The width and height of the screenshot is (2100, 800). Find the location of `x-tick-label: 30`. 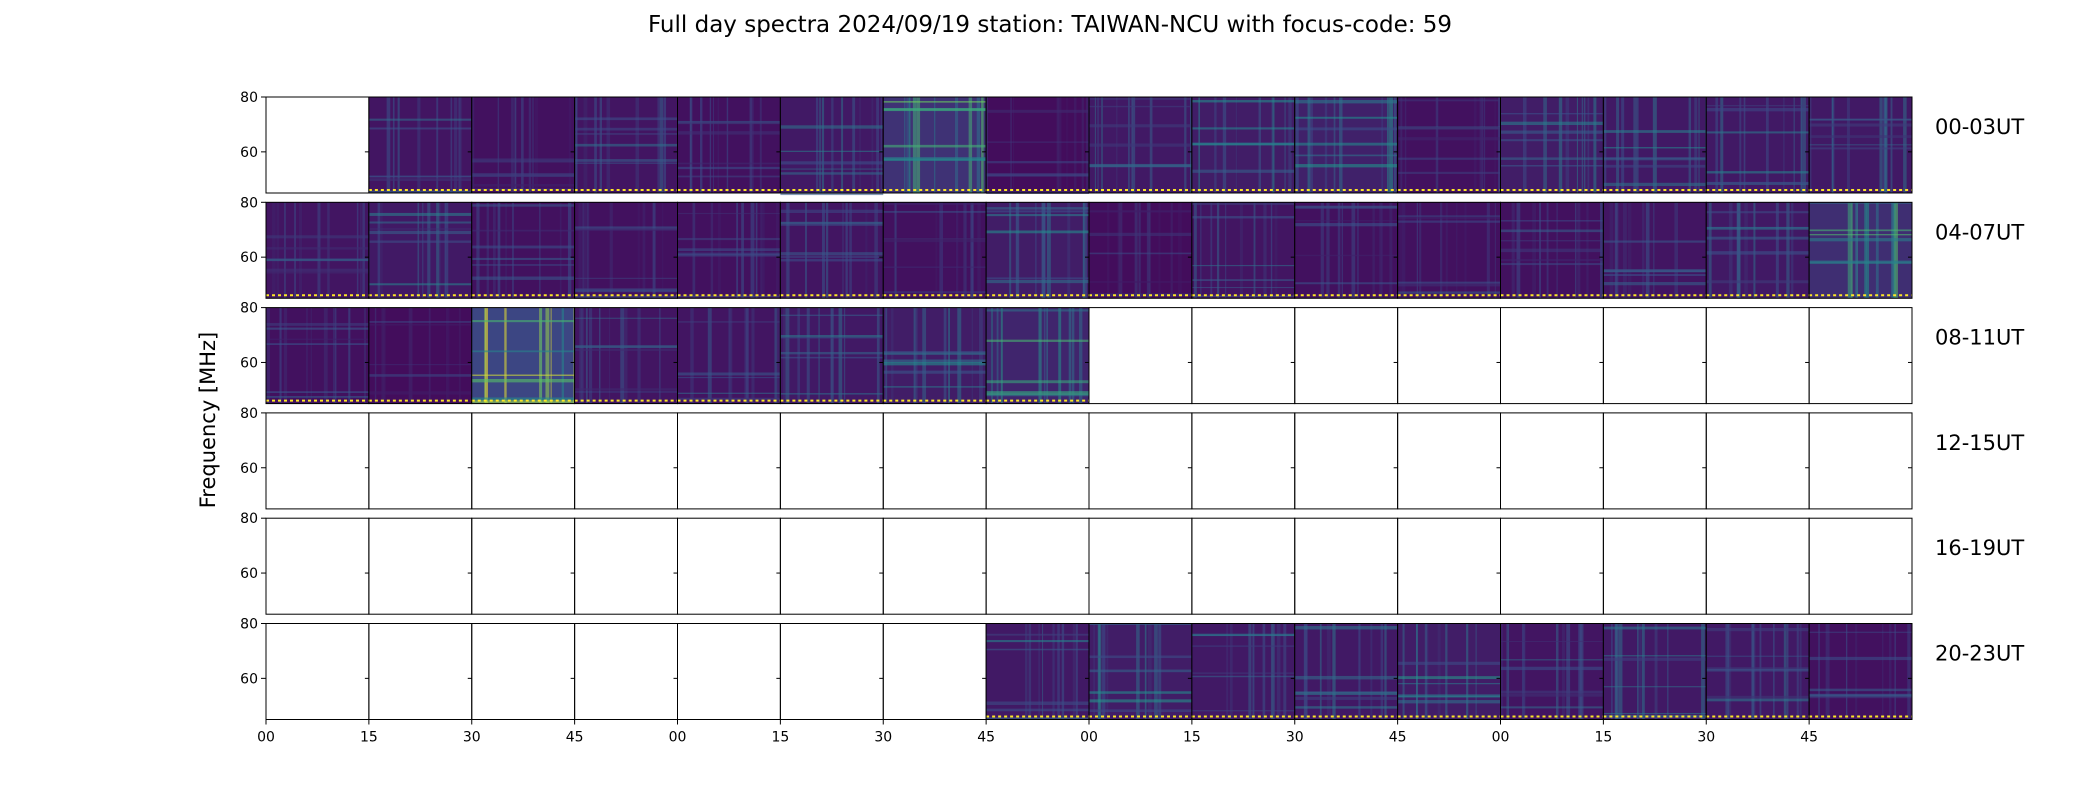

x-tick-label: 30 is located at coordinates (883, 738).